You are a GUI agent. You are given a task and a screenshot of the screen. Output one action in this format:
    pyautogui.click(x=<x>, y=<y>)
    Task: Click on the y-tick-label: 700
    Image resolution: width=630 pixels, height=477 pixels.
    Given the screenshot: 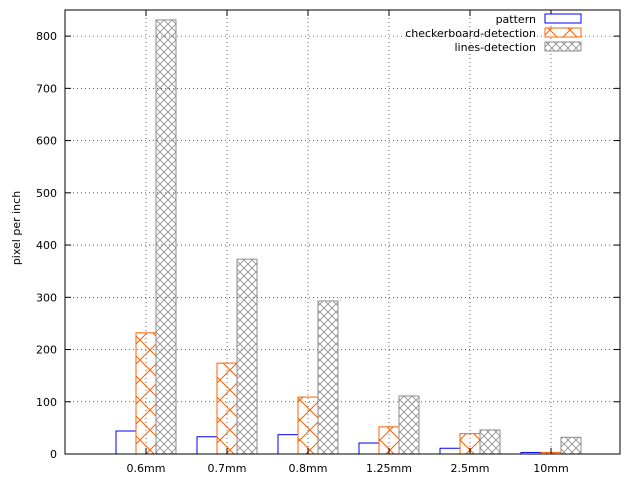 What is the action you would take?
    pyautogui.click(x=46, y=88)
    